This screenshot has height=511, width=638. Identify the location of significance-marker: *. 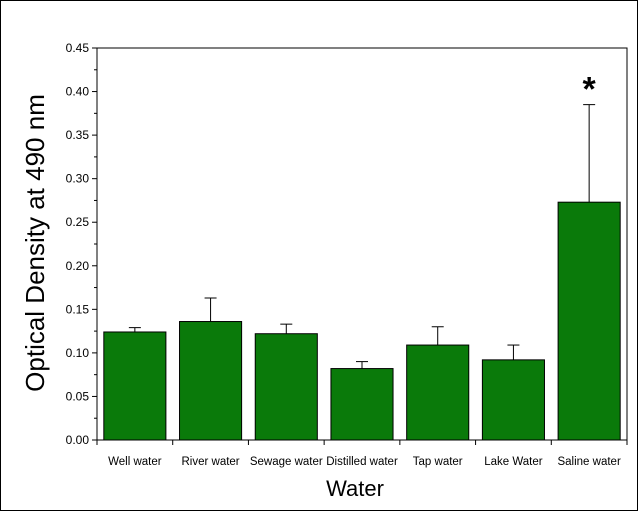
(590, 90).